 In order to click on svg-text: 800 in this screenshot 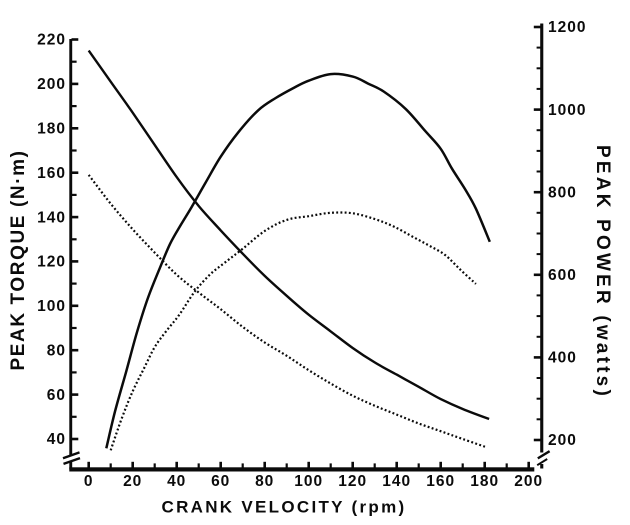, I will do `click(562, 192)`.